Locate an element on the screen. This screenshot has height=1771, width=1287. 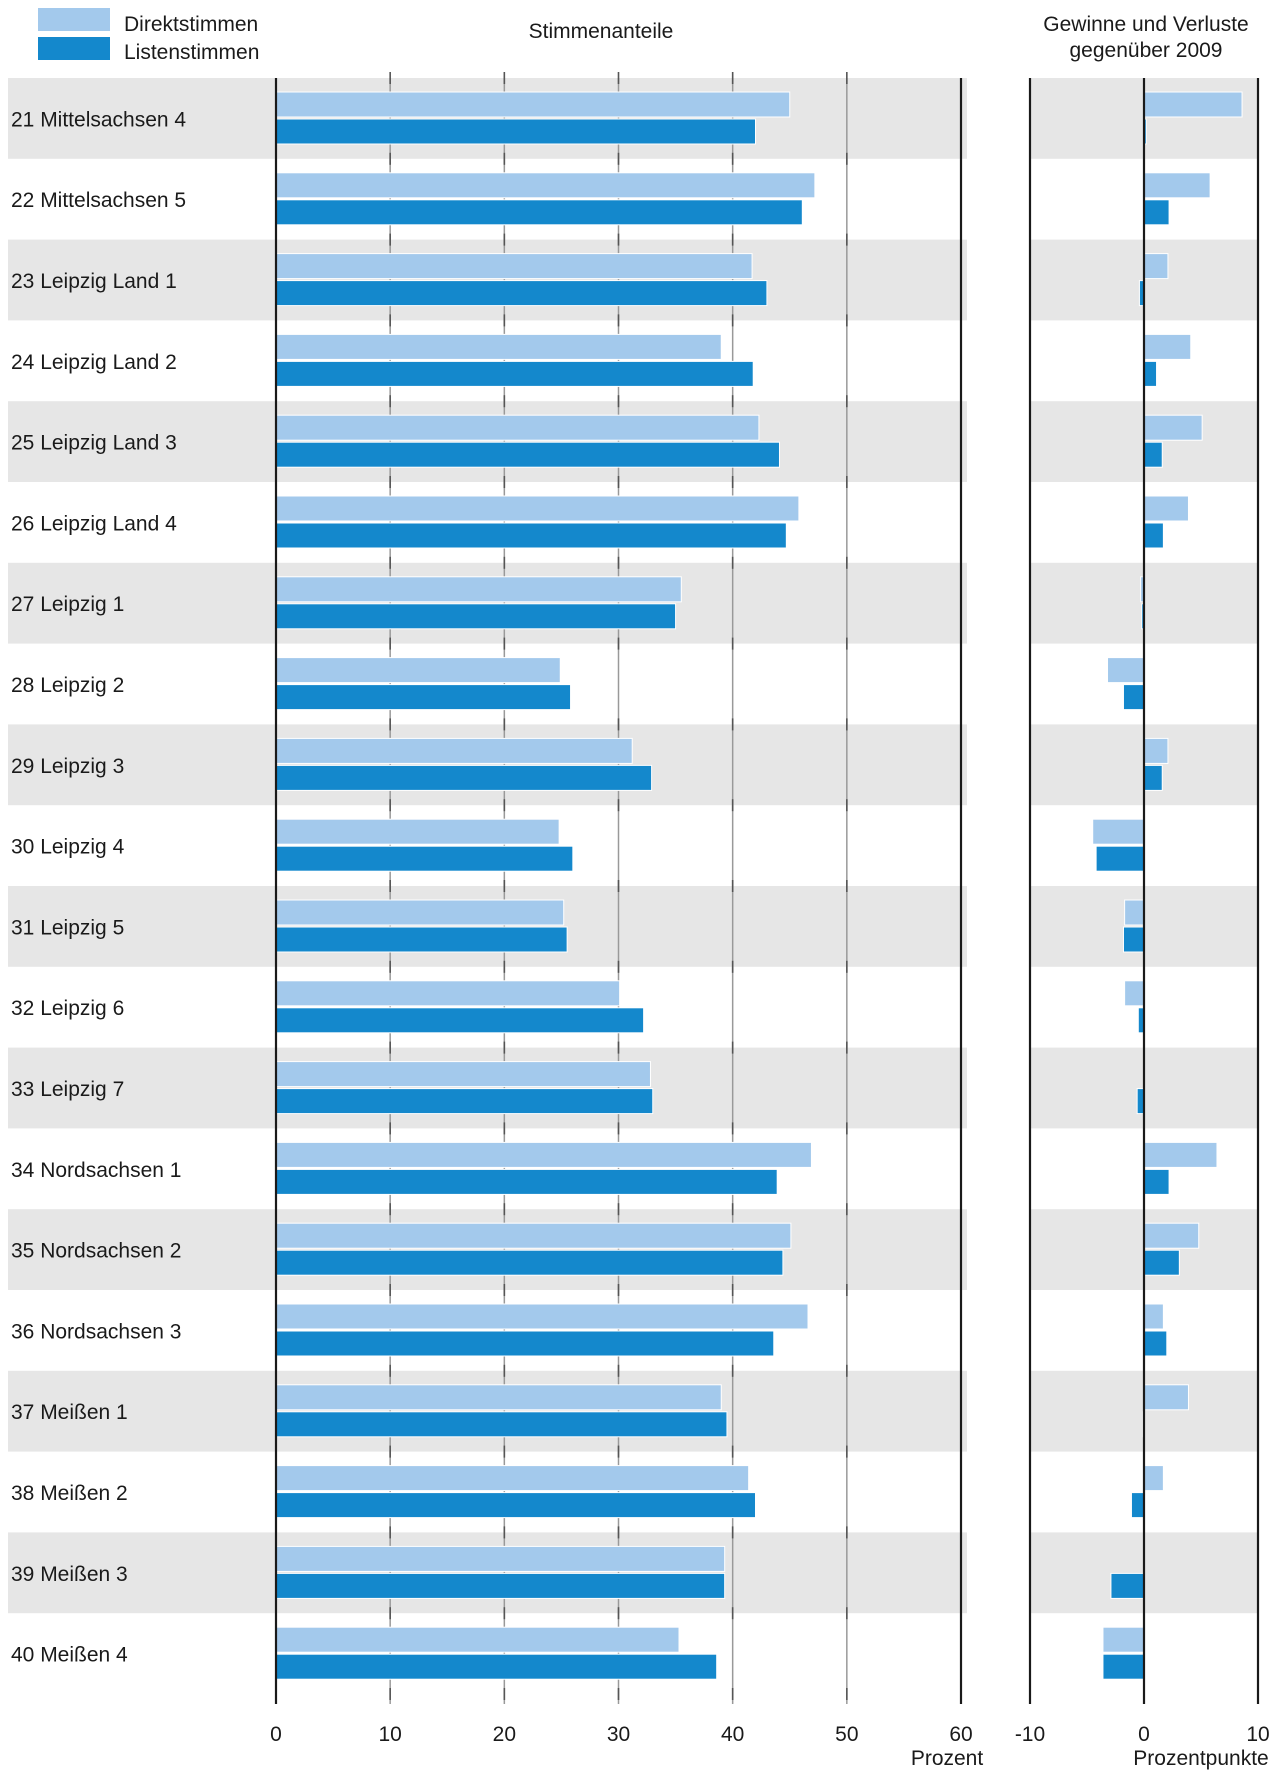
left-chart-title: Stimmenanteile is located at coordinates (601, 31).